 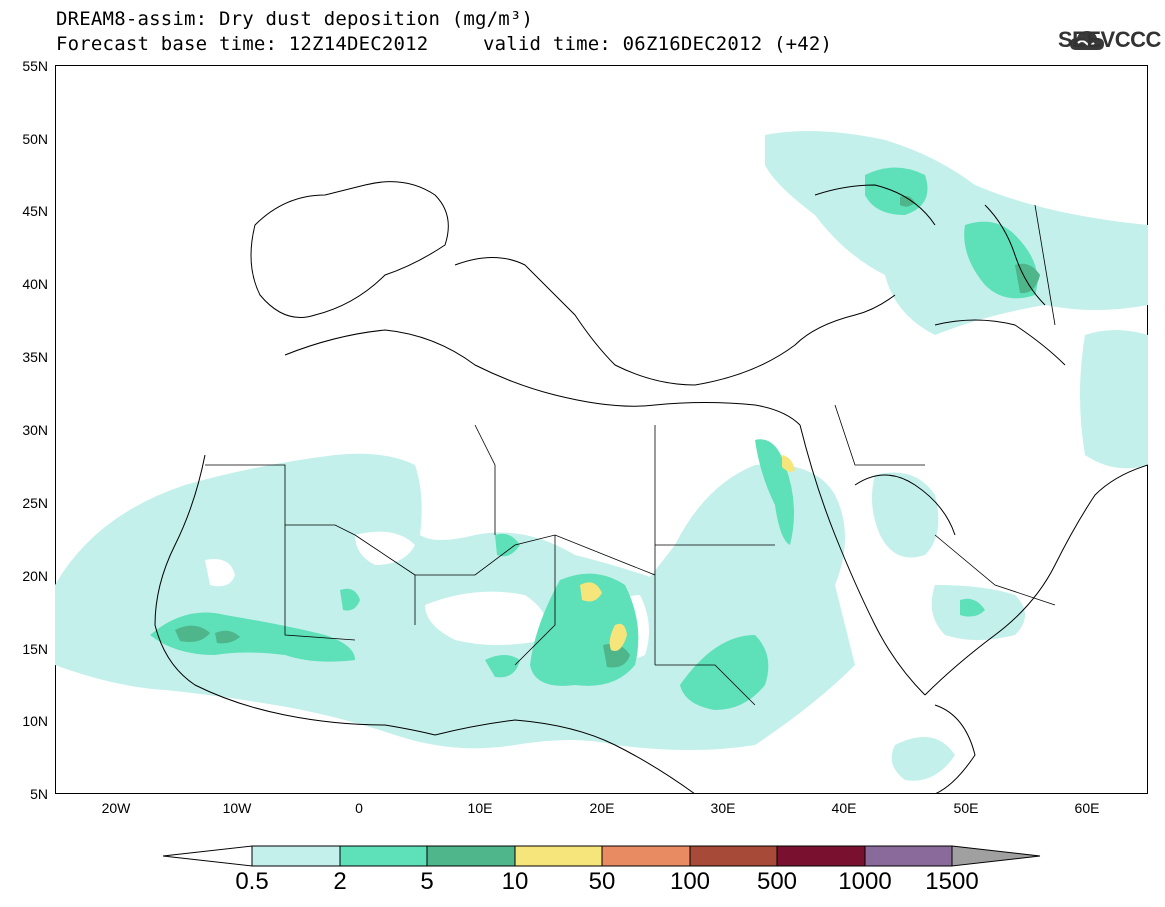 I want to click on colorbar-label: 10, so click(x=515, y=881).